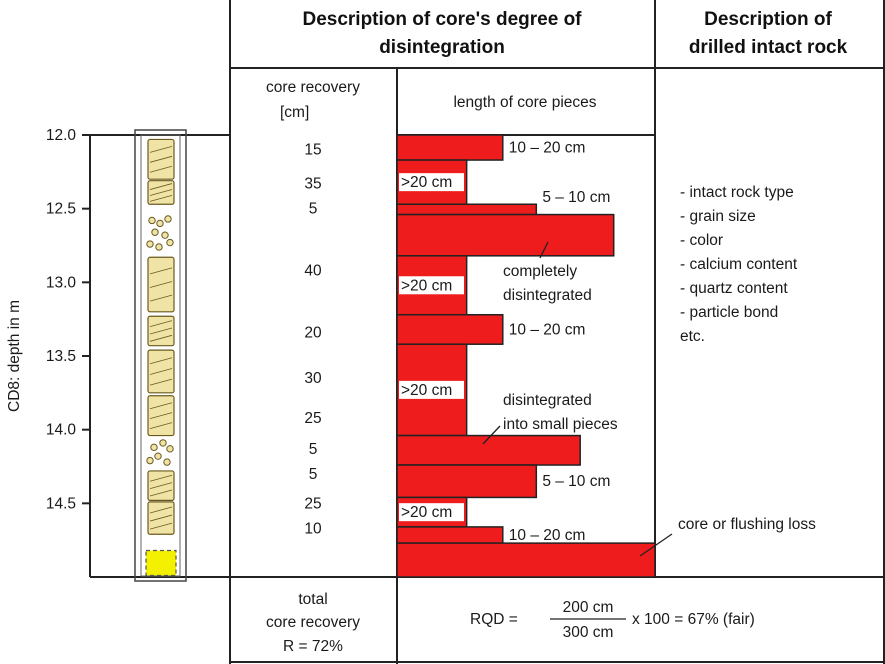 This screenshot has width=885, height=664. I want to click on drill-core-column, so click(160, 355).